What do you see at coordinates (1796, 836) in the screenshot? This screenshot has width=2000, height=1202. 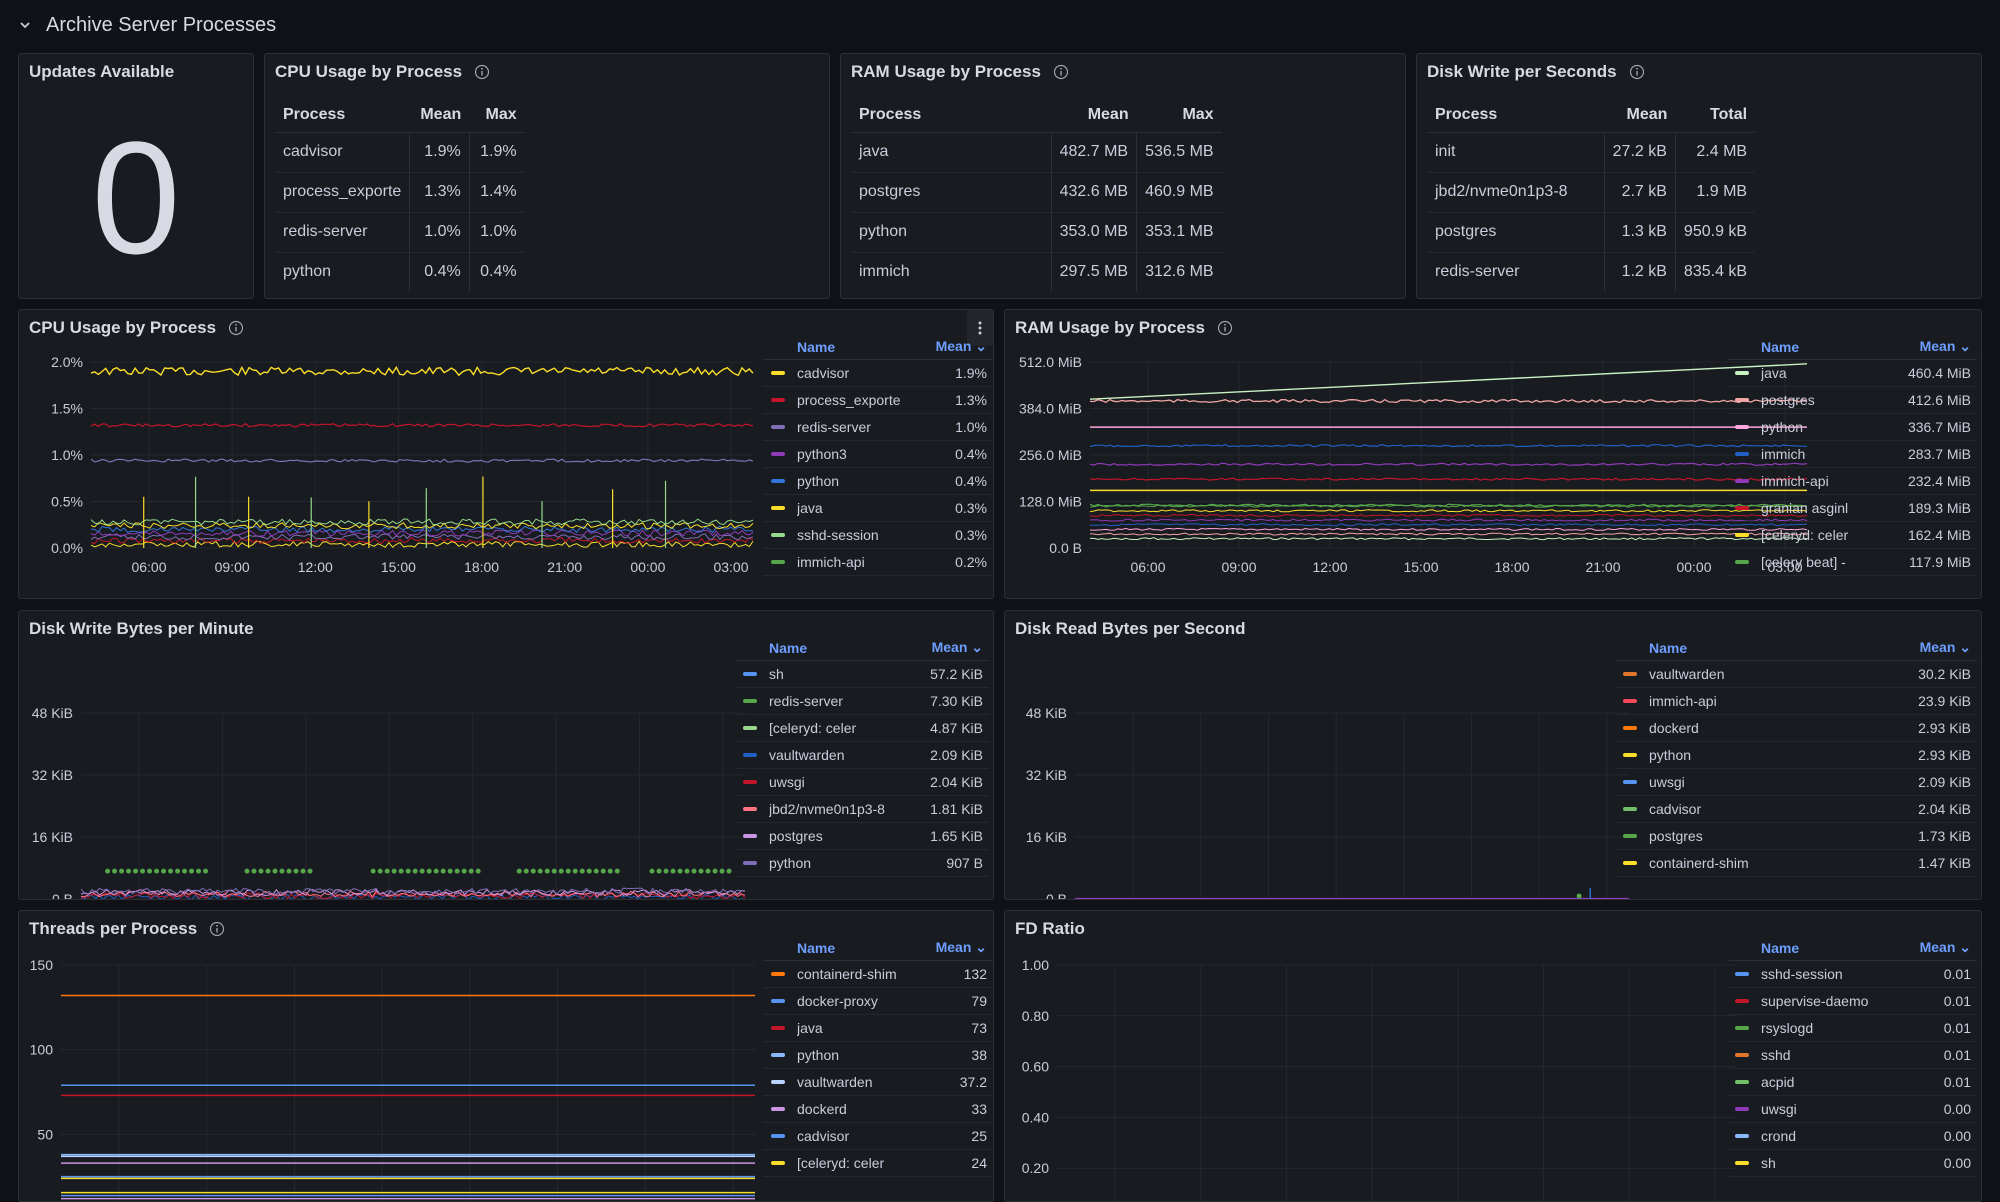 I see `legend-item: postgres 1.73 KiB` at bounding box center [1796, 836].